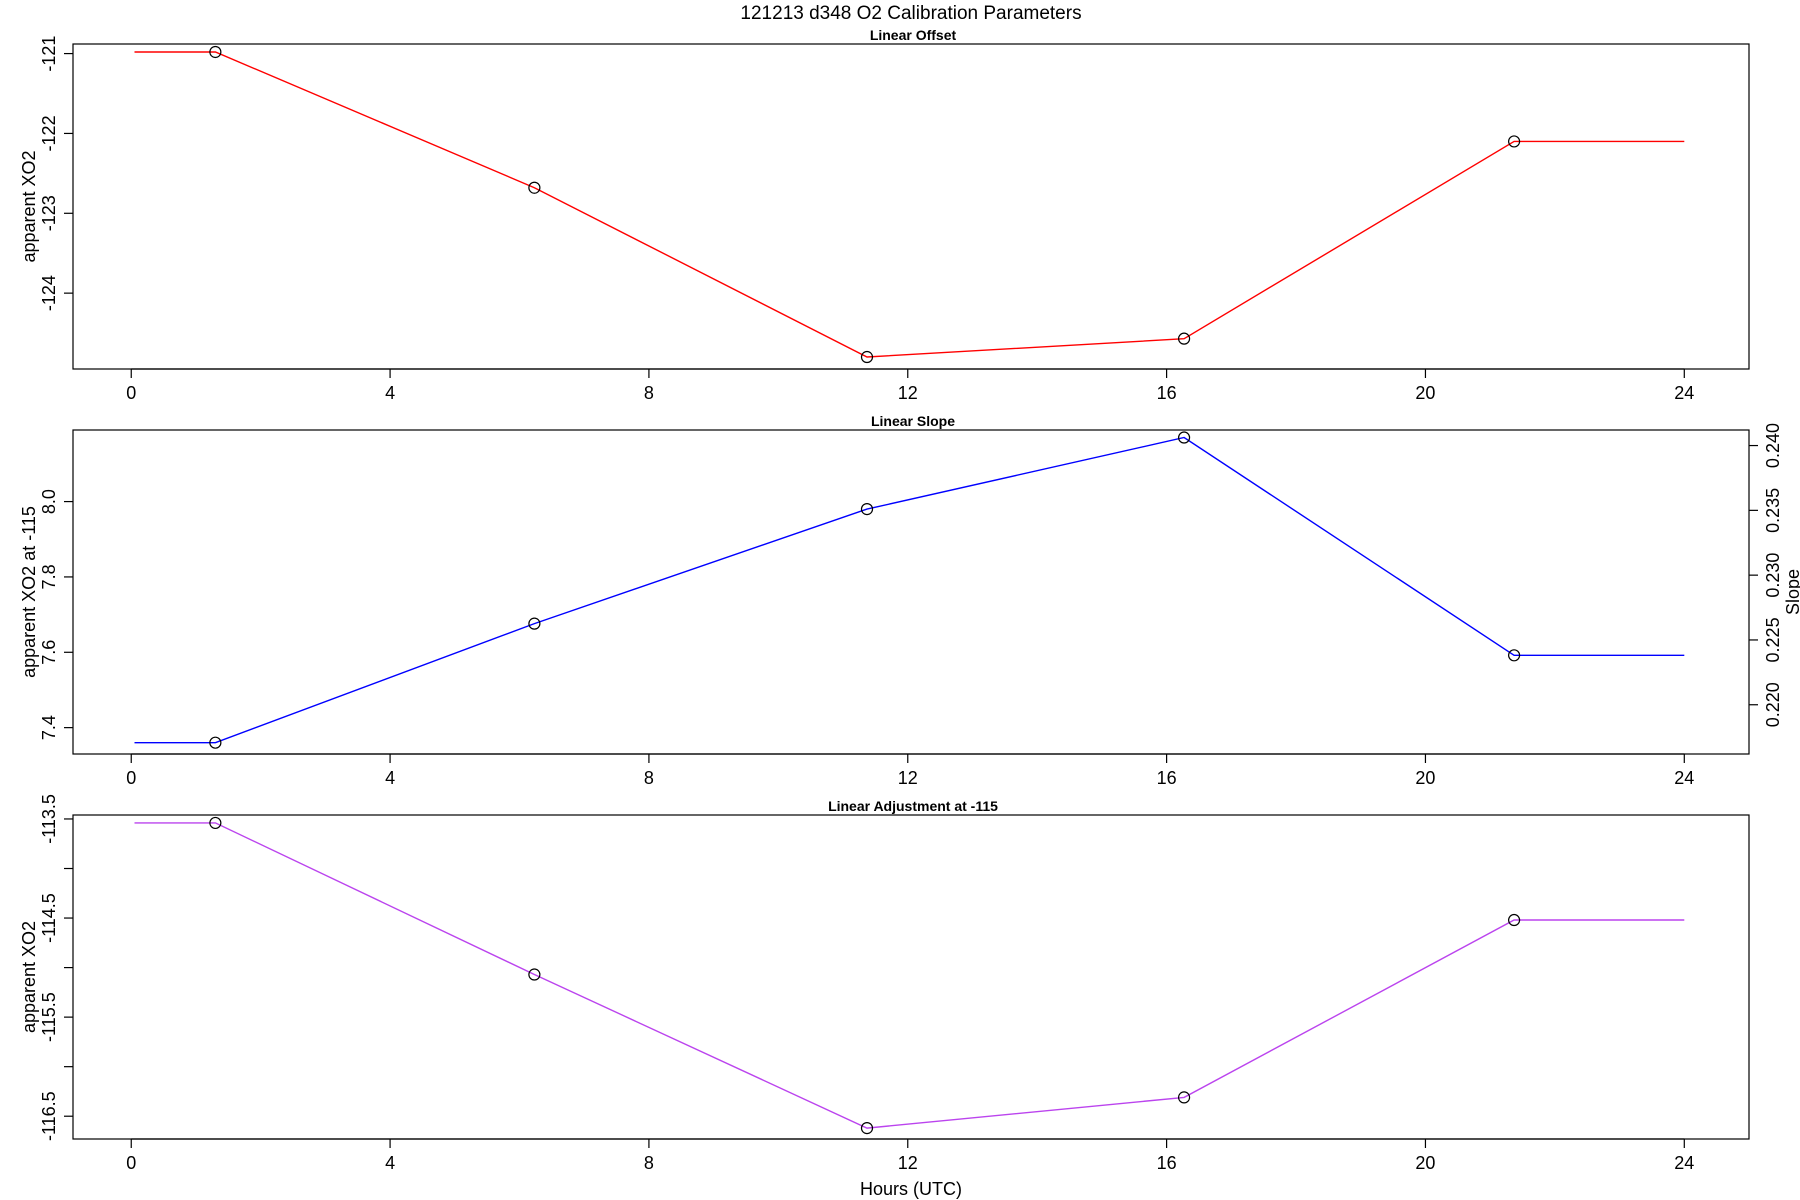  Describe the element at coordinates (49, 501) in the screenshot. I see `y-tick-label-slope: 8.0` at that location.